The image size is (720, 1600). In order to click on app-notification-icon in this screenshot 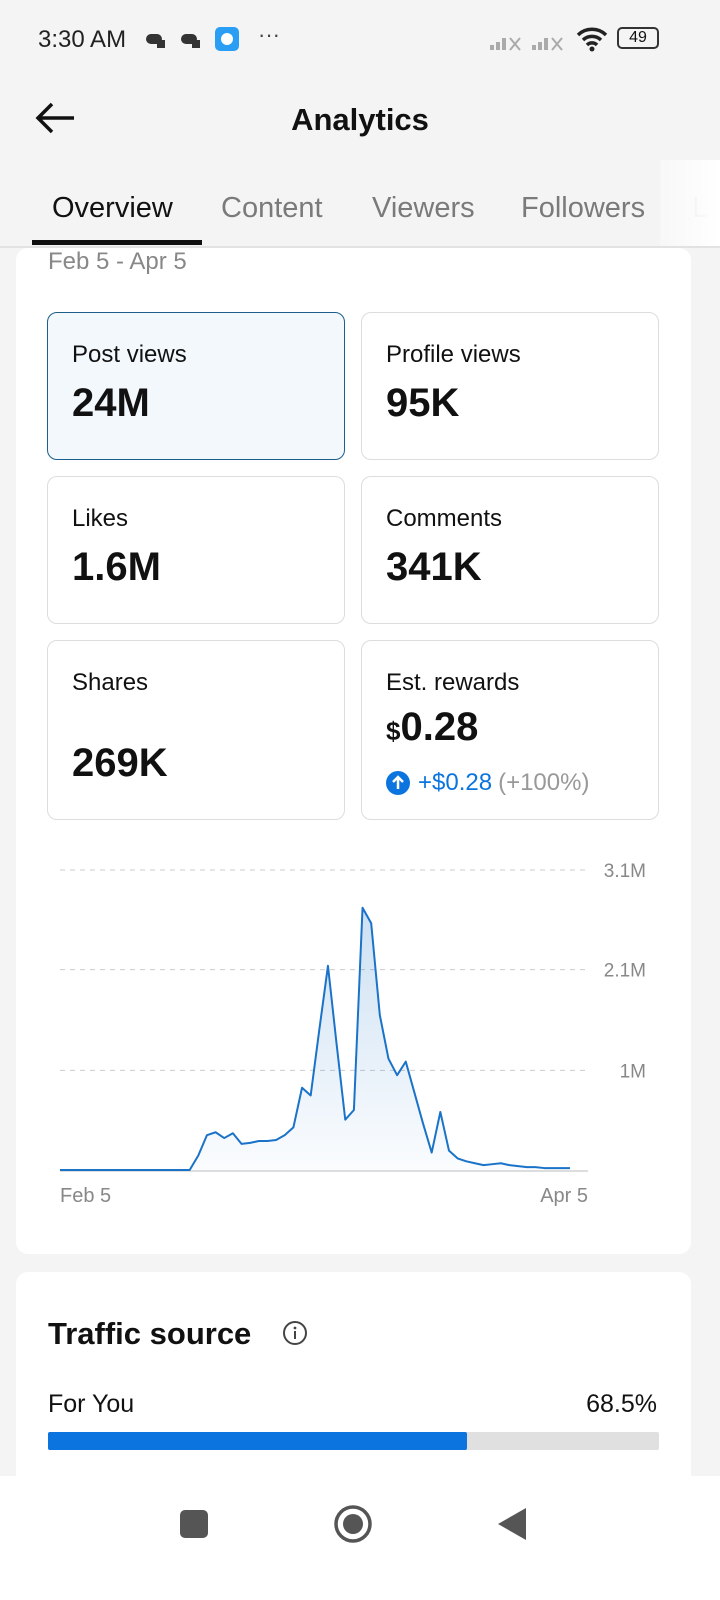, I will do `click(227, 41)`.